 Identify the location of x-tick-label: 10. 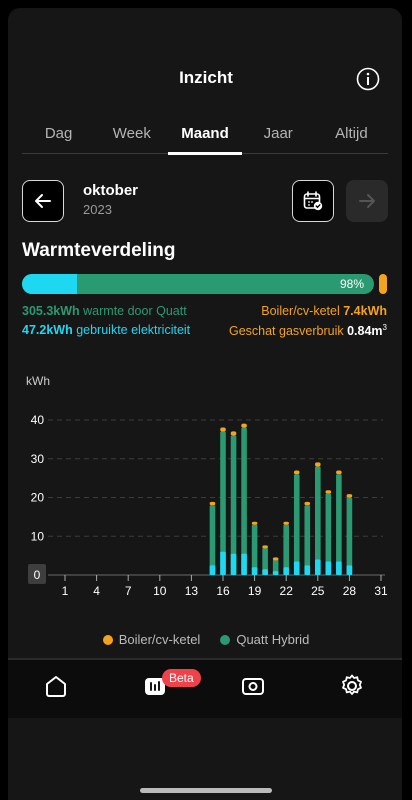
(160, 591).